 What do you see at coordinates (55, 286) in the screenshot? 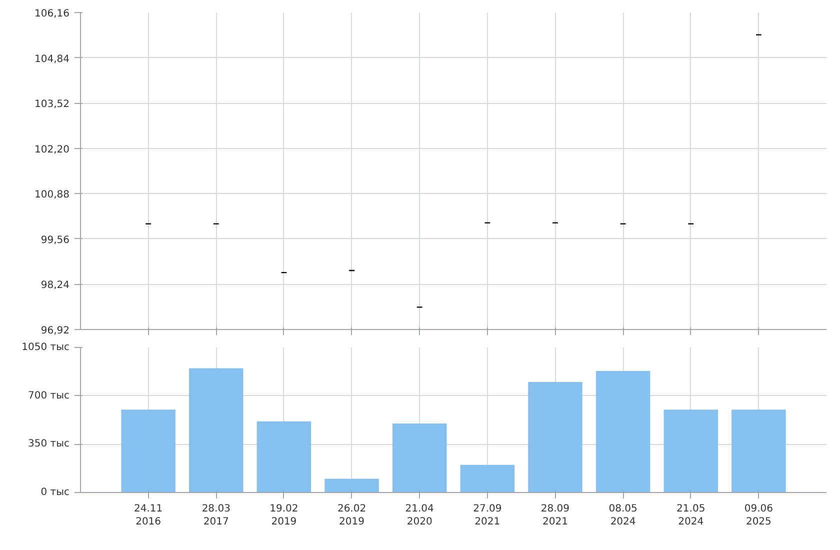
I see `y-tick-label: 98,24` at bounding box center [55, 286].